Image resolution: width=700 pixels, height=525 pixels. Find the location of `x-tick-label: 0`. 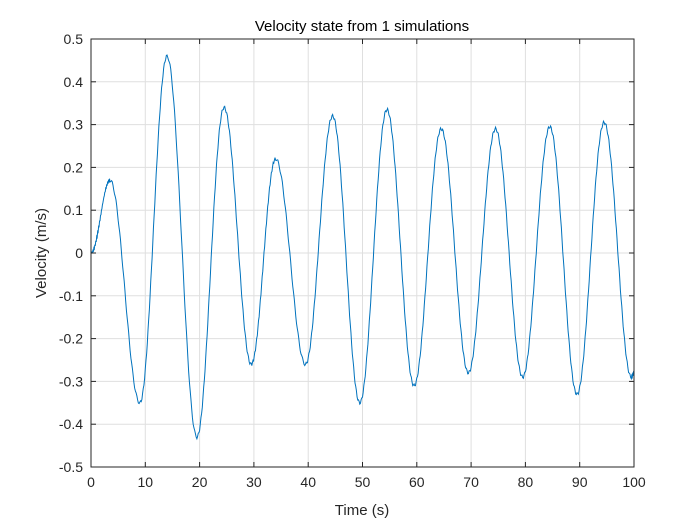

x-tick-label: 0 is located at coordinates (91, 482).